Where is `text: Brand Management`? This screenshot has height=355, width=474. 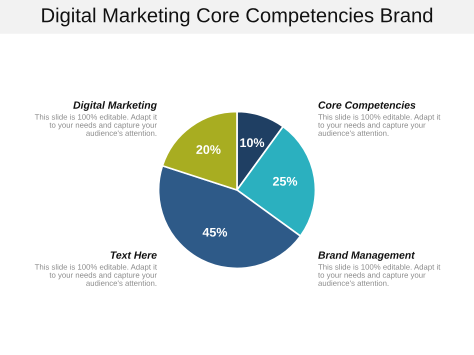
text: Brand Management is located at coordinates (367, 256).